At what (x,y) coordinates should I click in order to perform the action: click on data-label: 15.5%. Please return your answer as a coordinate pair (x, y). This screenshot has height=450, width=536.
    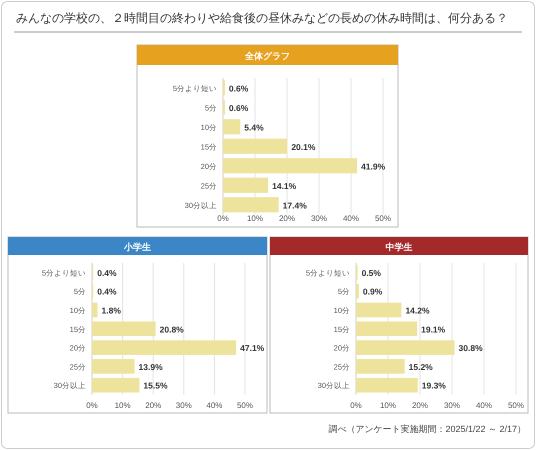
    Looking at the image, I should click on (155, 385).